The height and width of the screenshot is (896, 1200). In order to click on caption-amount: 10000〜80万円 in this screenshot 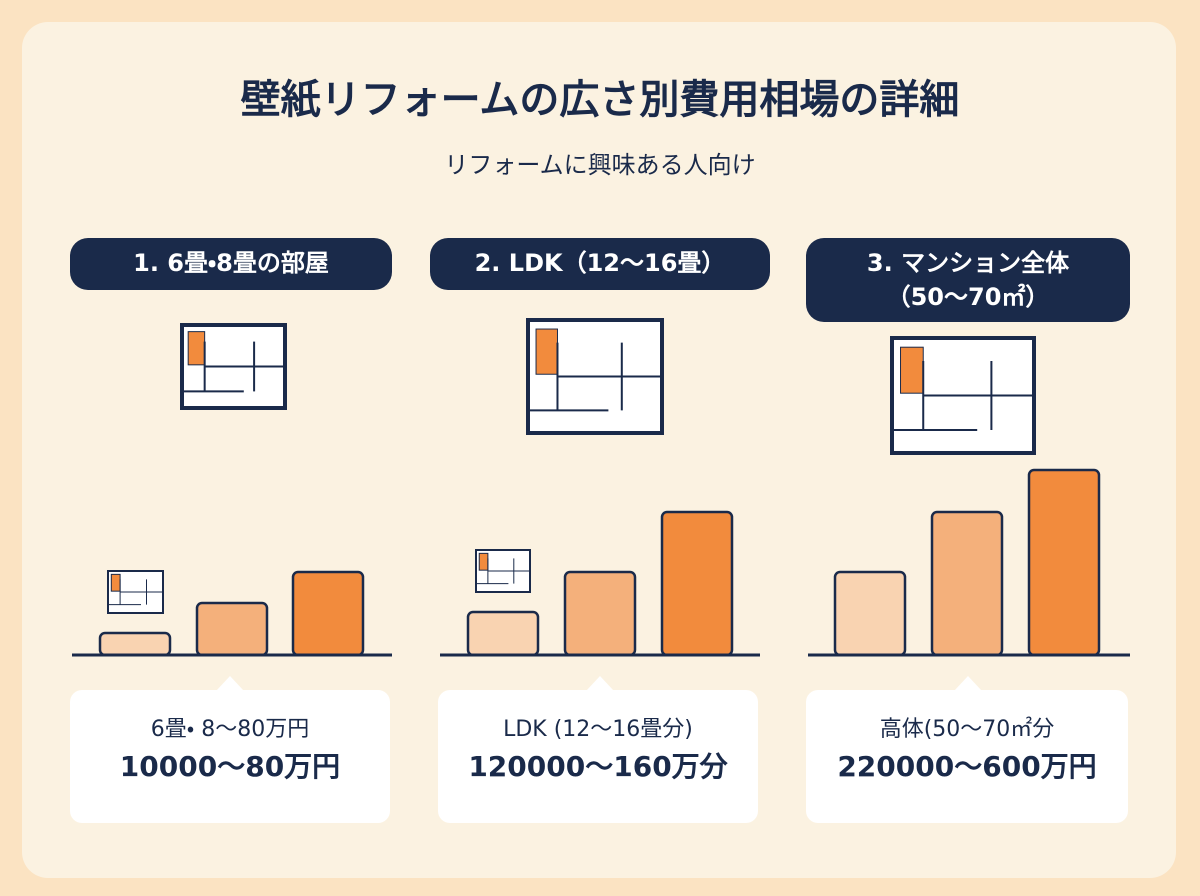, I will do `click(230, 766)`.